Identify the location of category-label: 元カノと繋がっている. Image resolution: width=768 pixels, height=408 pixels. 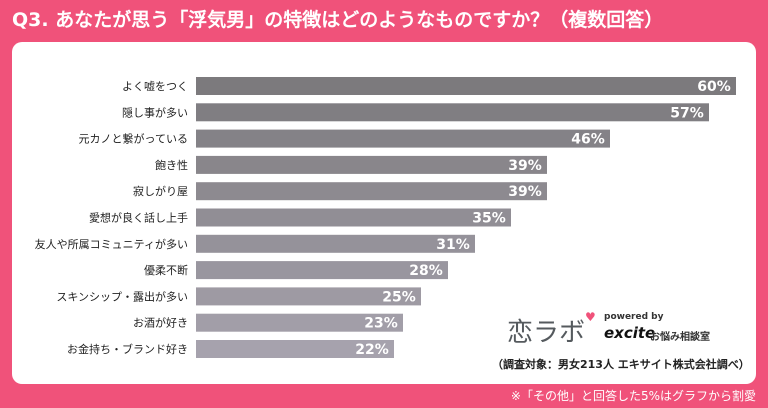
(133, 139).